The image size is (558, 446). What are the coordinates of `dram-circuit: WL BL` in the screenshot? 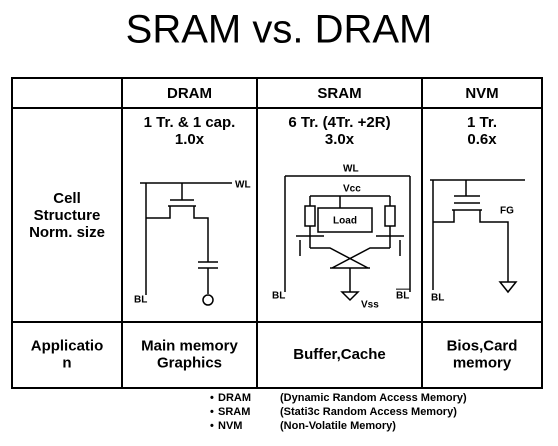 It's located at (192, 243).